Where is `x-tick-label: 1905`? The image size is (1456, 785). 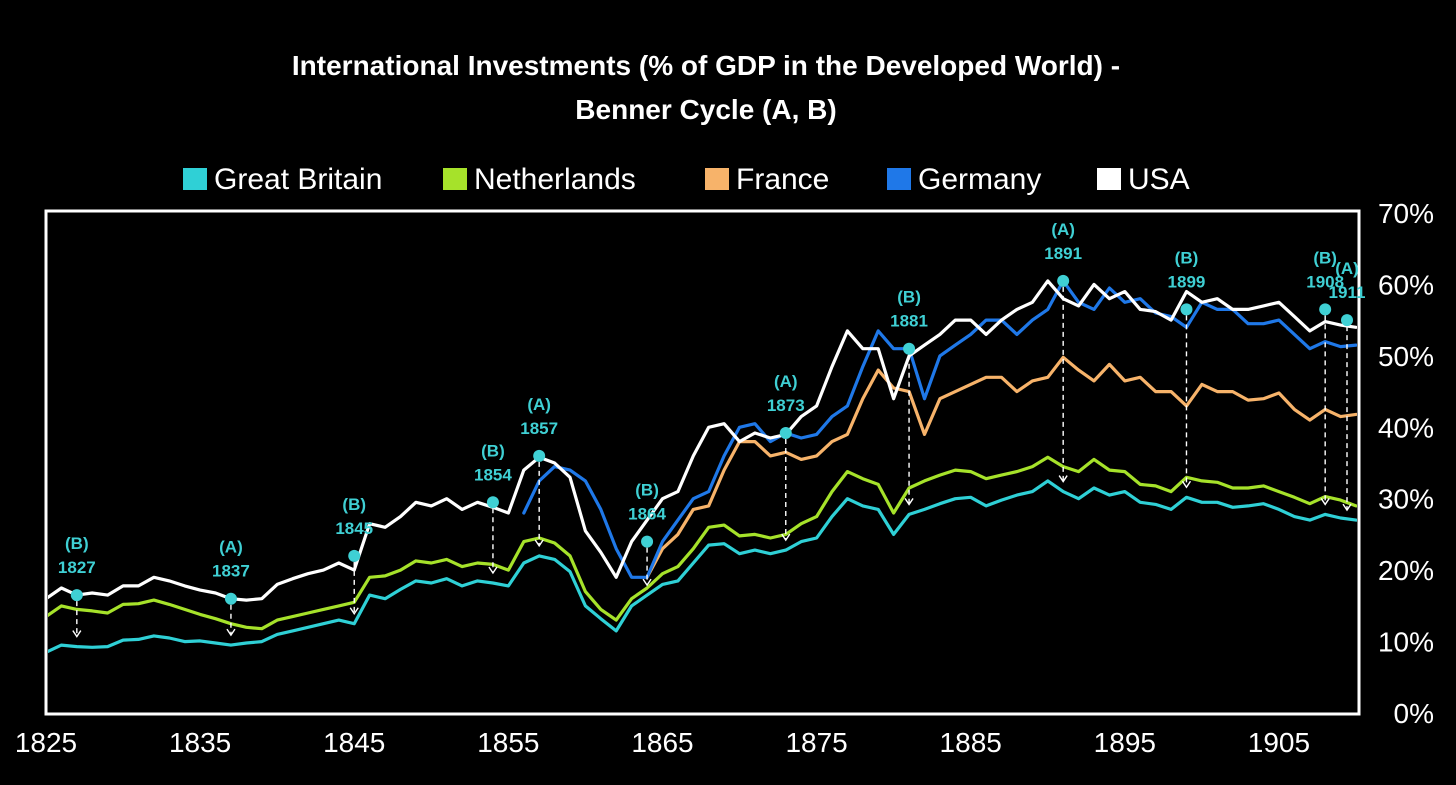 x-tick-label: 1905 is located at coordinates (1279, 742).